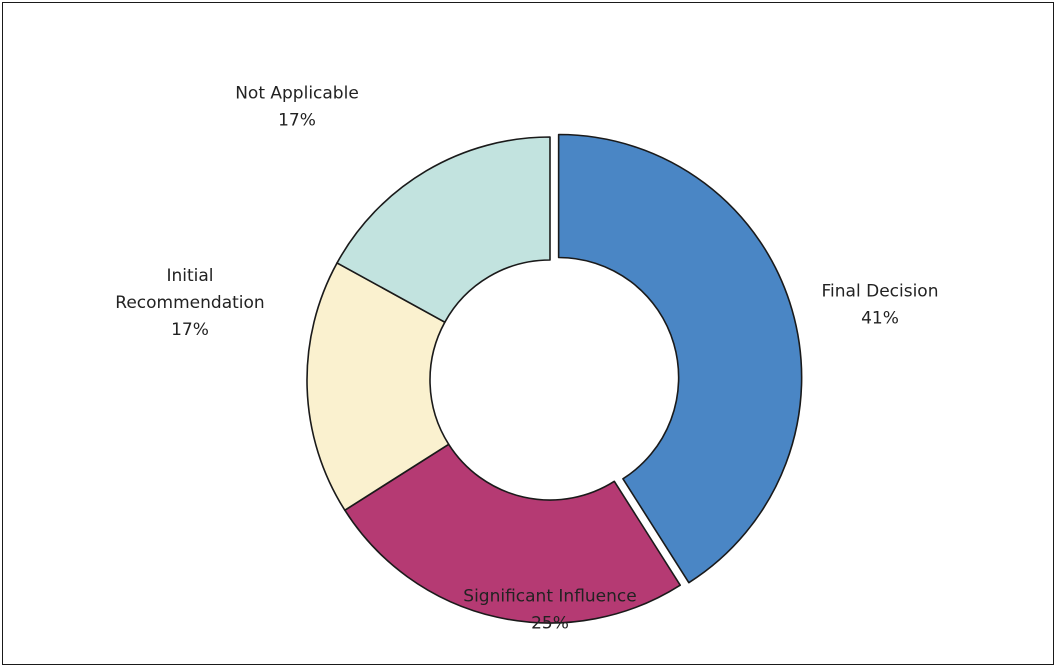 The height and width of the screenshot is (669, 1060). What do you see at coordinates (880, 292) in the screenshot?
I see `slice-name-label: Final Decision` at bounding box center [880, 292].